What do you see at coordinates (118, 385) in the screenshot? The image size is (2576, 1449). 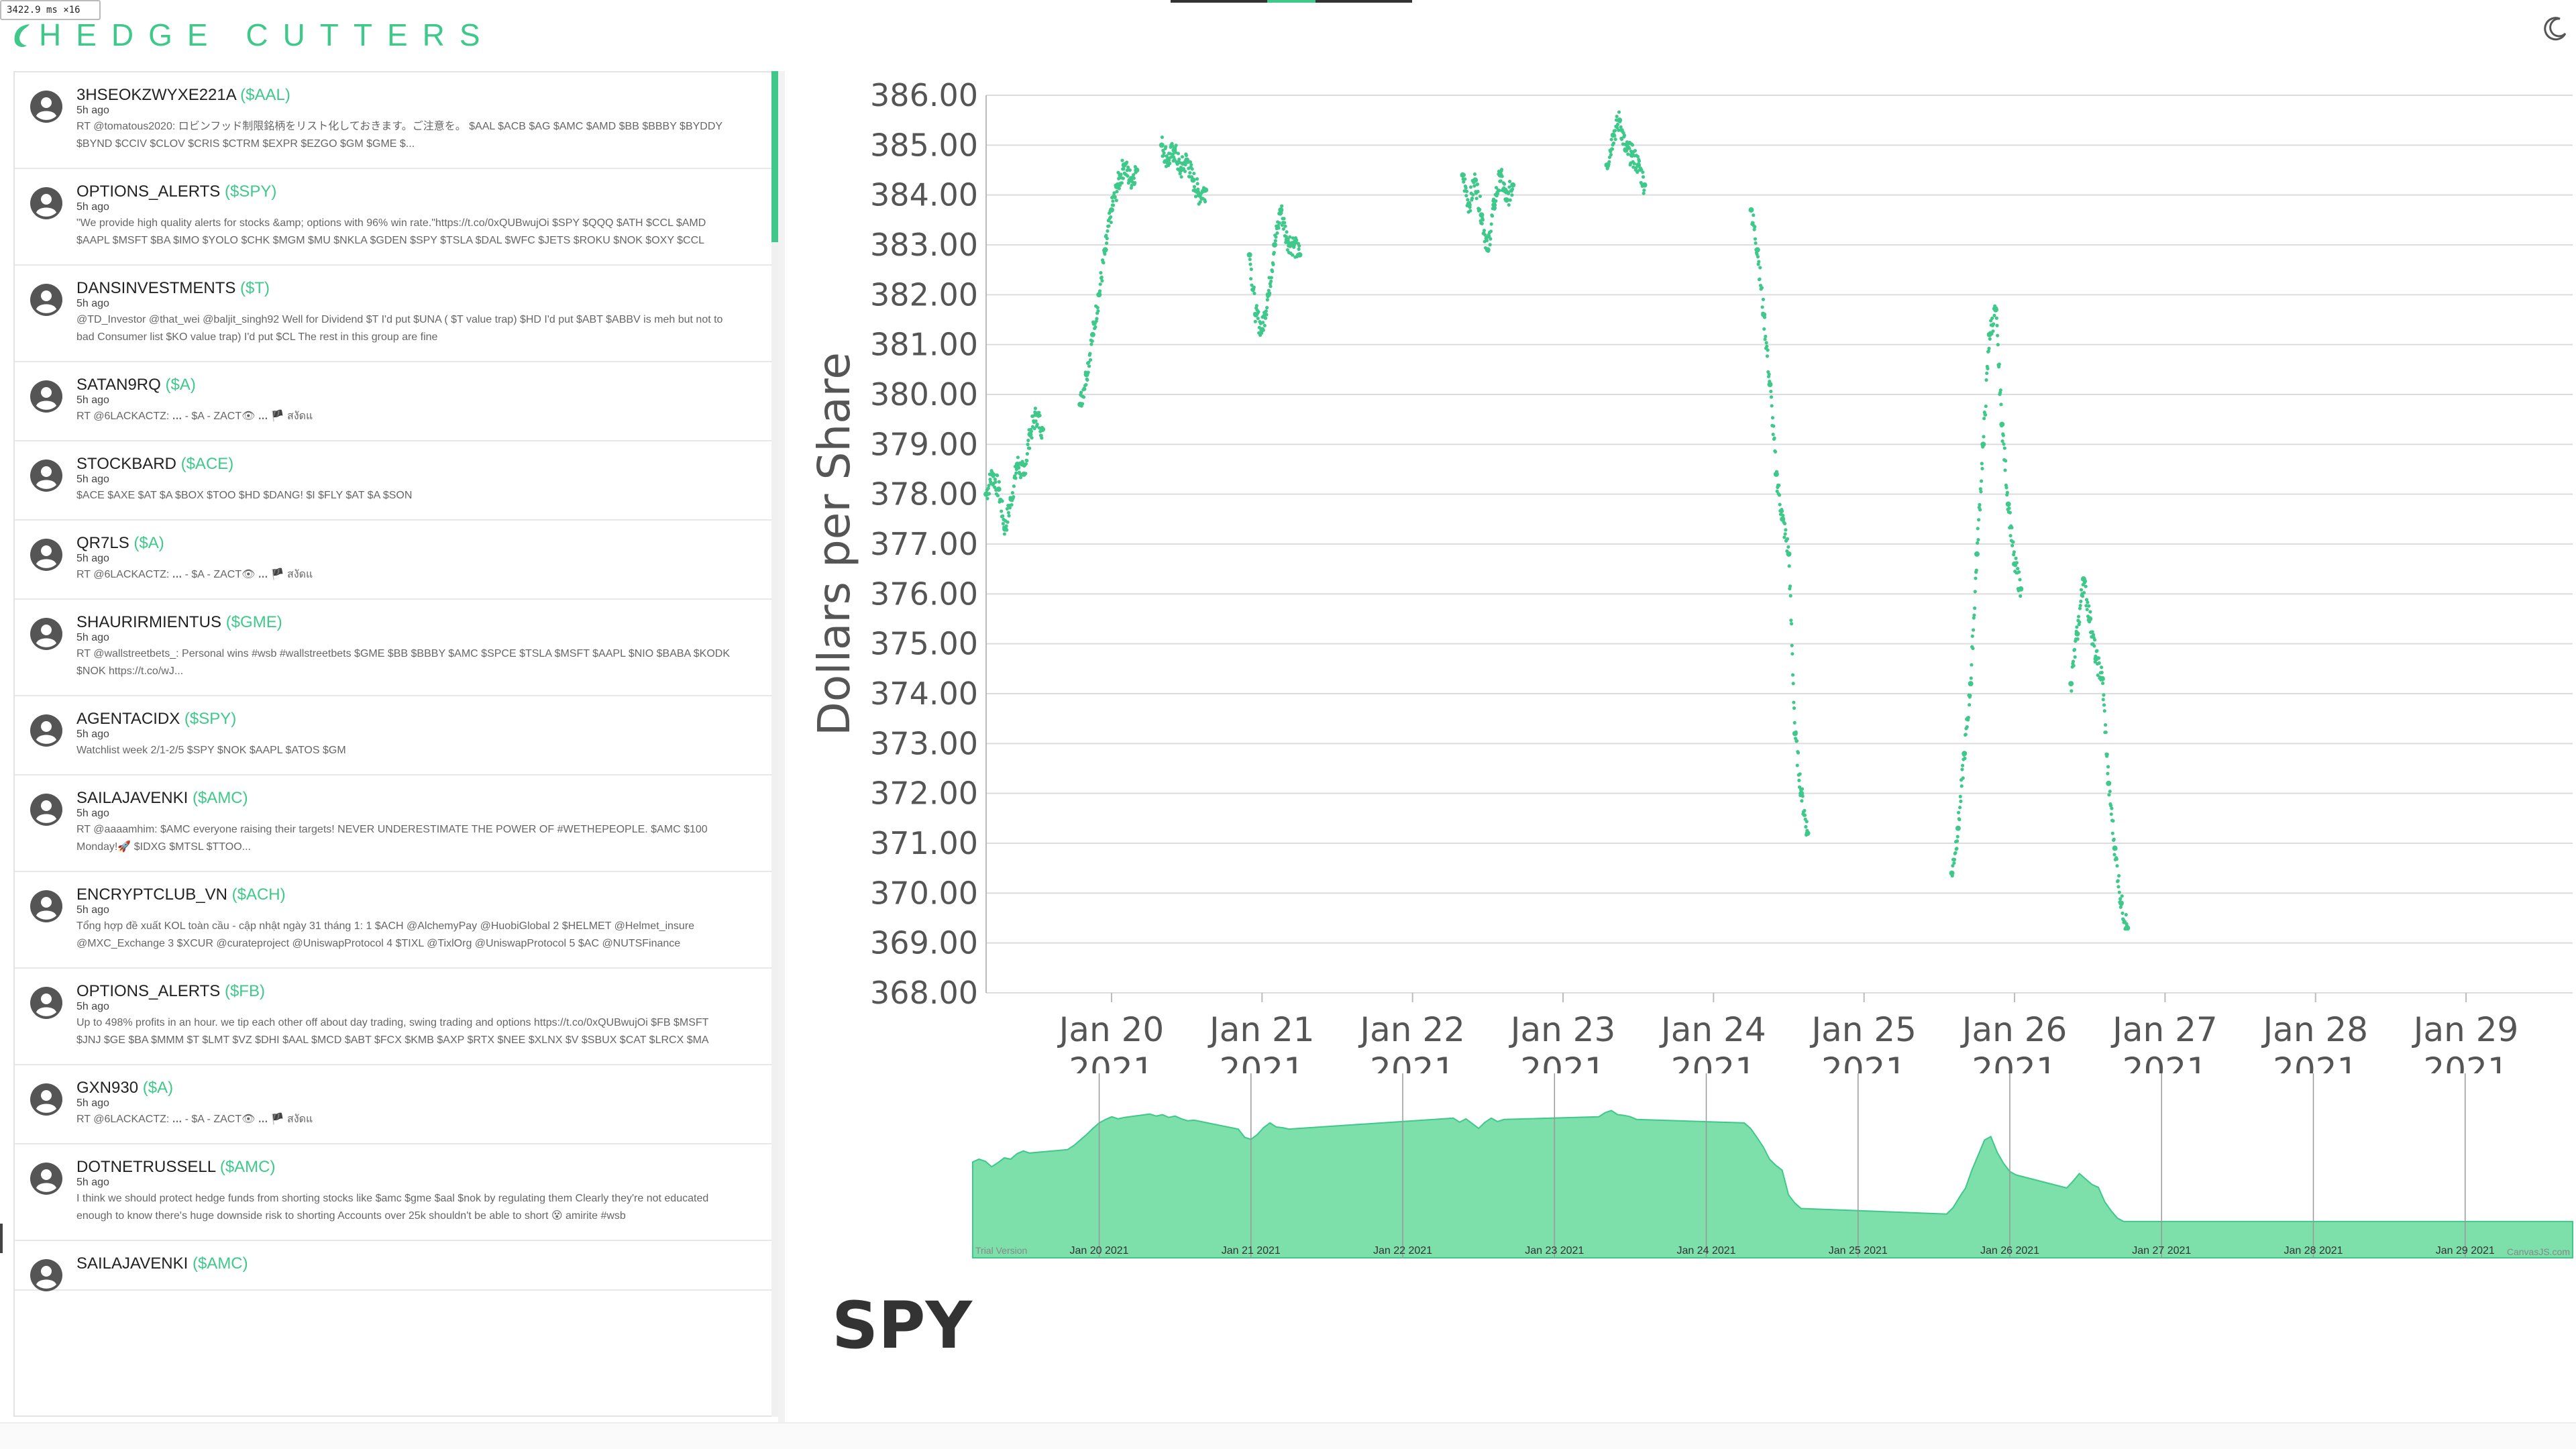 I see `feed-handle-name: SATAN9RQ` at bounding box center [118, 385].